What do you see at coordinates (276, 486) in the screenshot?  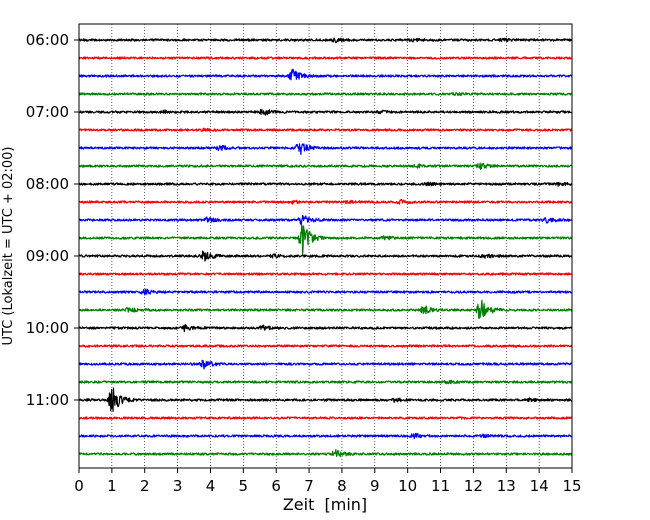 I see `x-tick-label-6: 6` at bounding box center [276, 486].